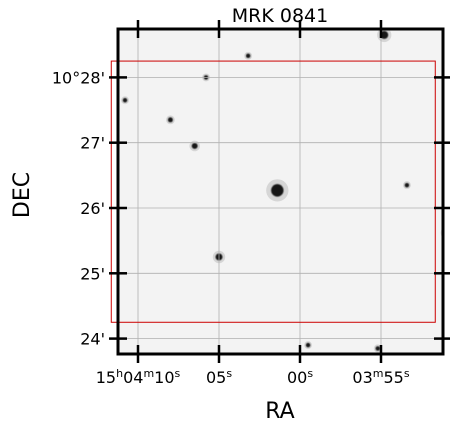 This screenshot has width=450, height=431. I want to click on x-tick-label: 05s, so click(219, 377).